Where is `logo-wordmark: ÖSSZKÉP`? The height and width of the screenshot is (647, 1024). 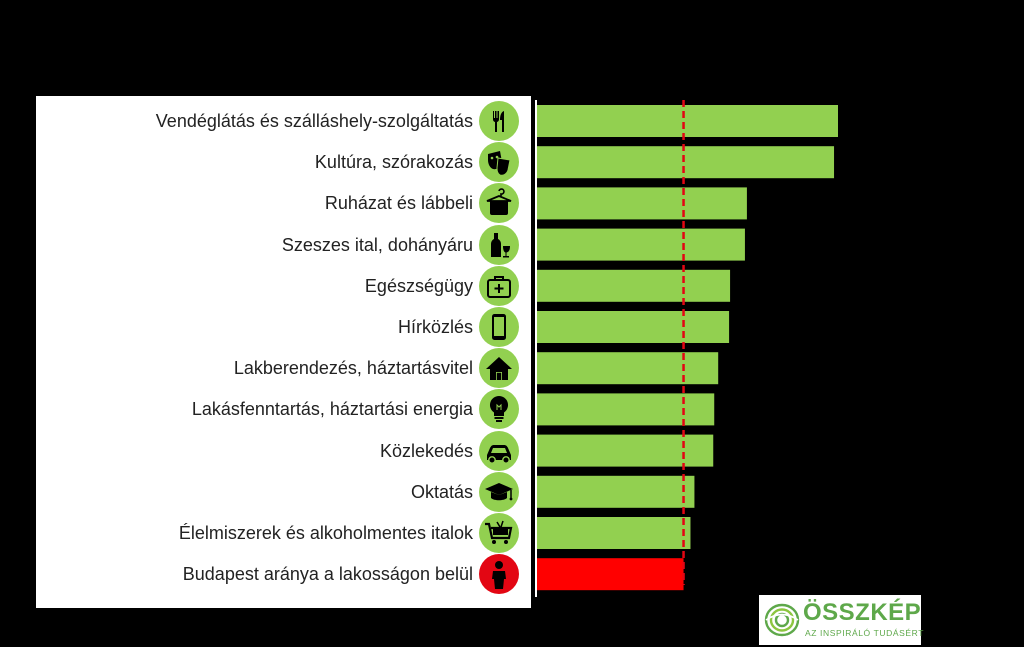 logo-wordmark: ÖSSZKÉP is located at coordinates (862, 612).